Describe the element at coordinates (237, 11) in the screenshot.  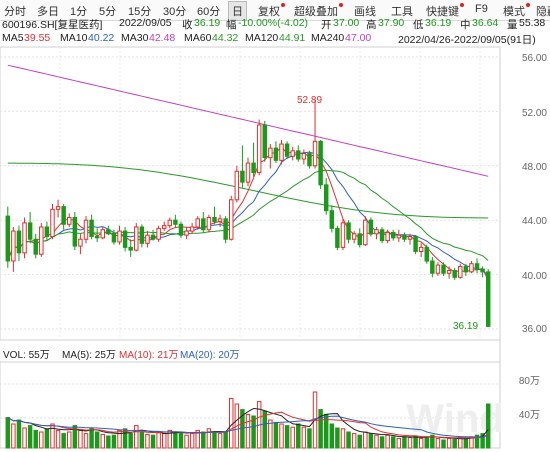
I see `tab-daily: 日` at that location.